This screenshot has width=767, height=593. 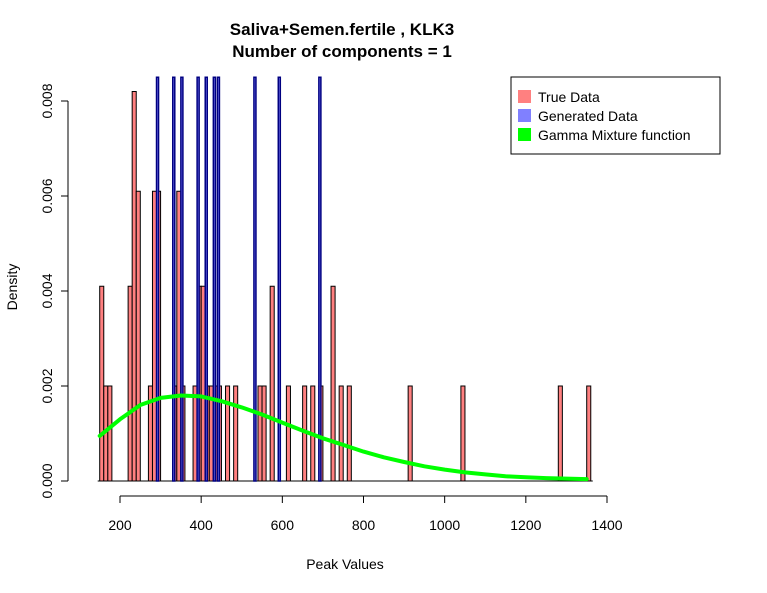 What do you see at coordinates (606, 525) in the screenshot?
I see `x-tick-label: 1400` at bounding box center [606, 525].